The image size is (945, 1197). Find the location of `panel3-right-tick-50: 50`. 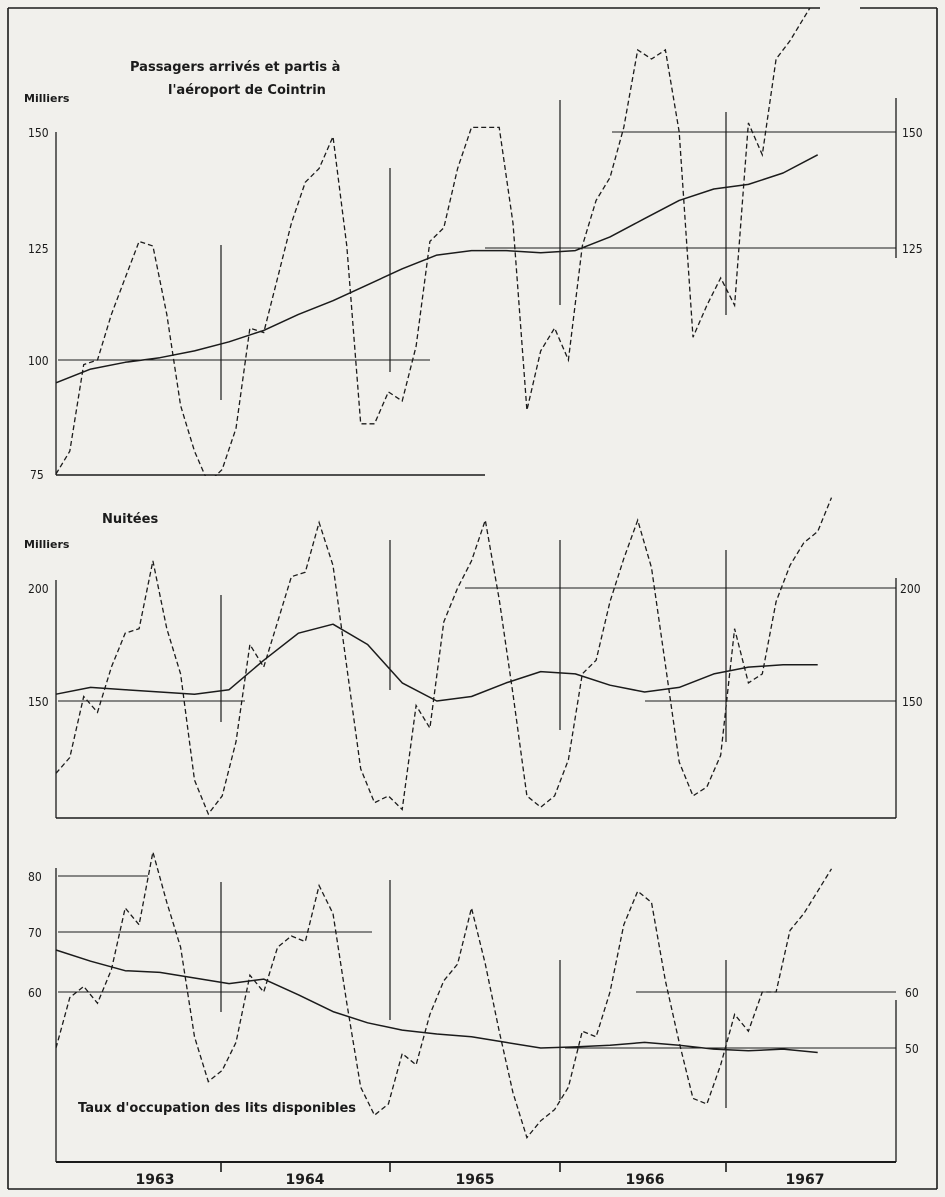

panel3-right-tick-50: 50 is located at coordinates (912, 1049).